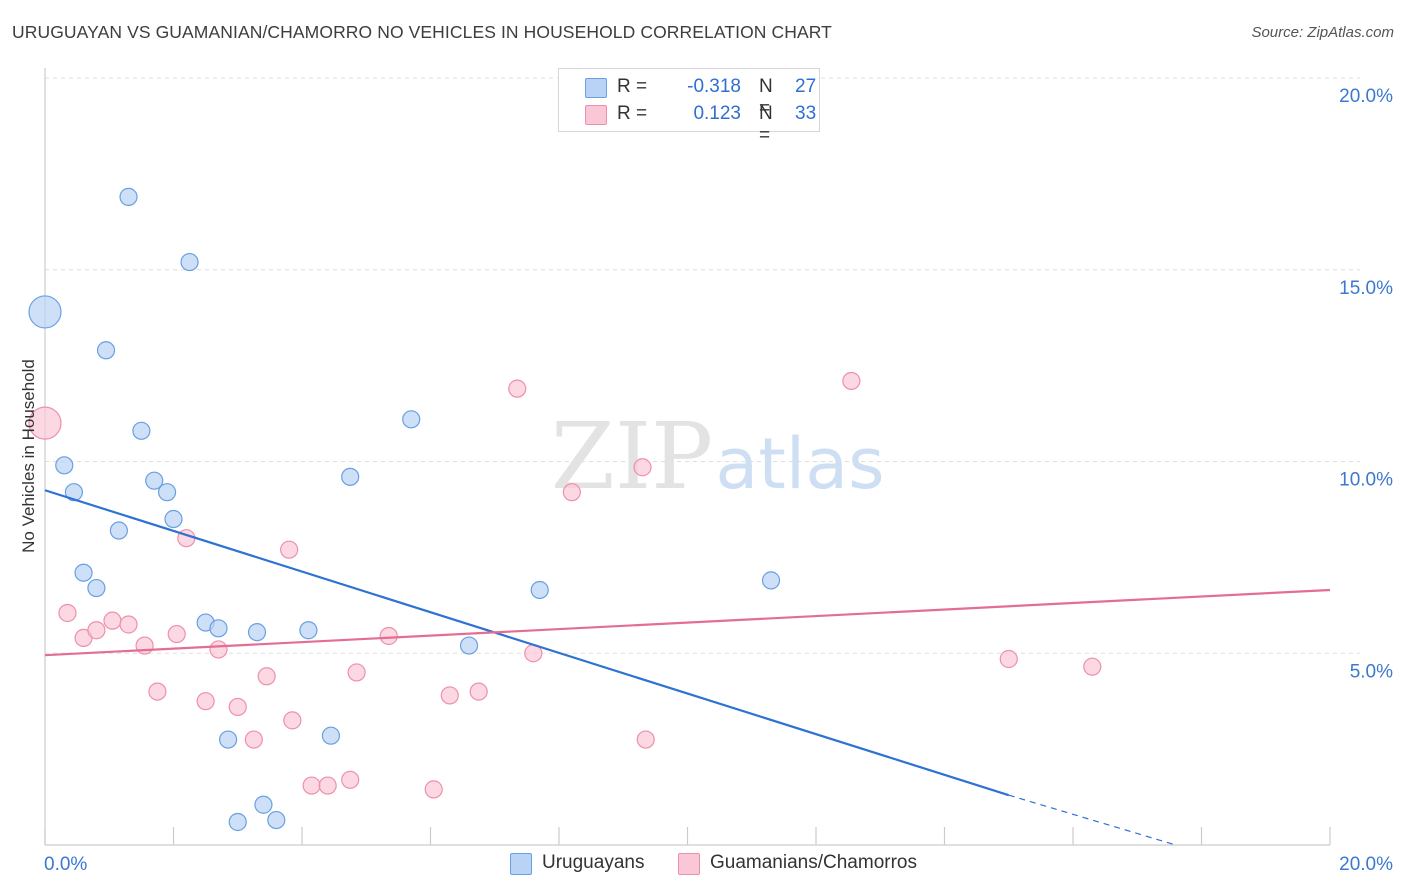  I want to click on uruguayan-trend-extension, so click(1092, 820).